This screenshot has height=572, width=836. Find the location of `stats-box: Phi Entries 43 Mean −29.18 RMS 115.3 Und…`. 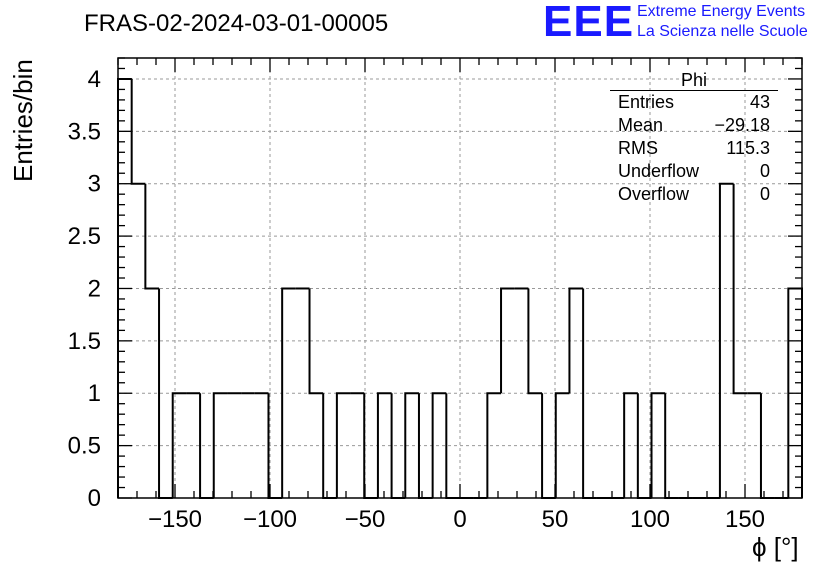

stats-box: Phi Entries 43 Mean −29.18 RMS 115.3 Und… is located at coordinates (694, 138).